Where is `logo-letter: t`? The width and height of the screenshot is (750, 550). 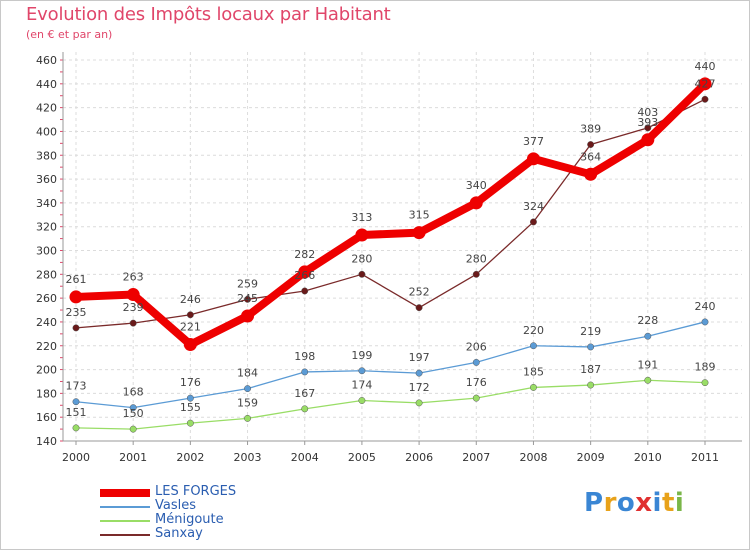
logo-letter: t is located at coordinates (668, 503).